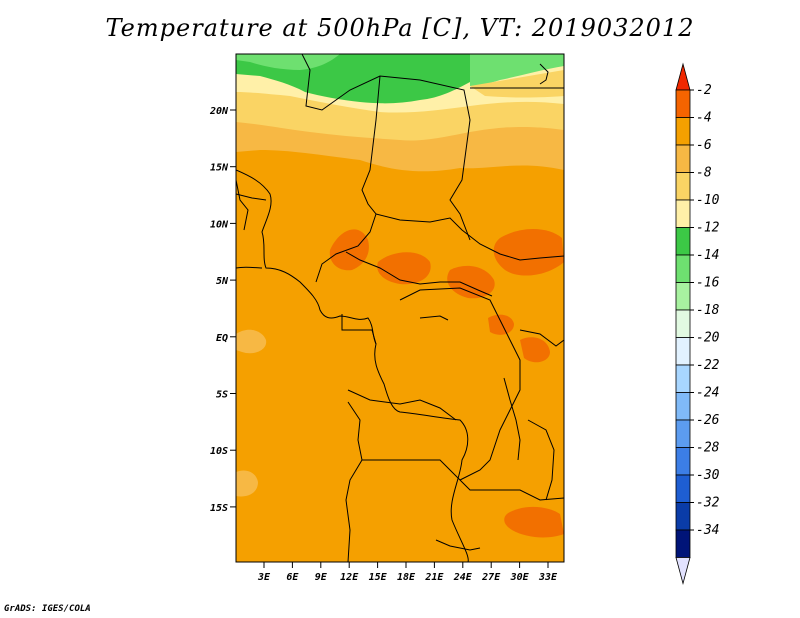 This screenshot has height=618, width=800. I want to click on lon-label: 27E, so click(491, 577).